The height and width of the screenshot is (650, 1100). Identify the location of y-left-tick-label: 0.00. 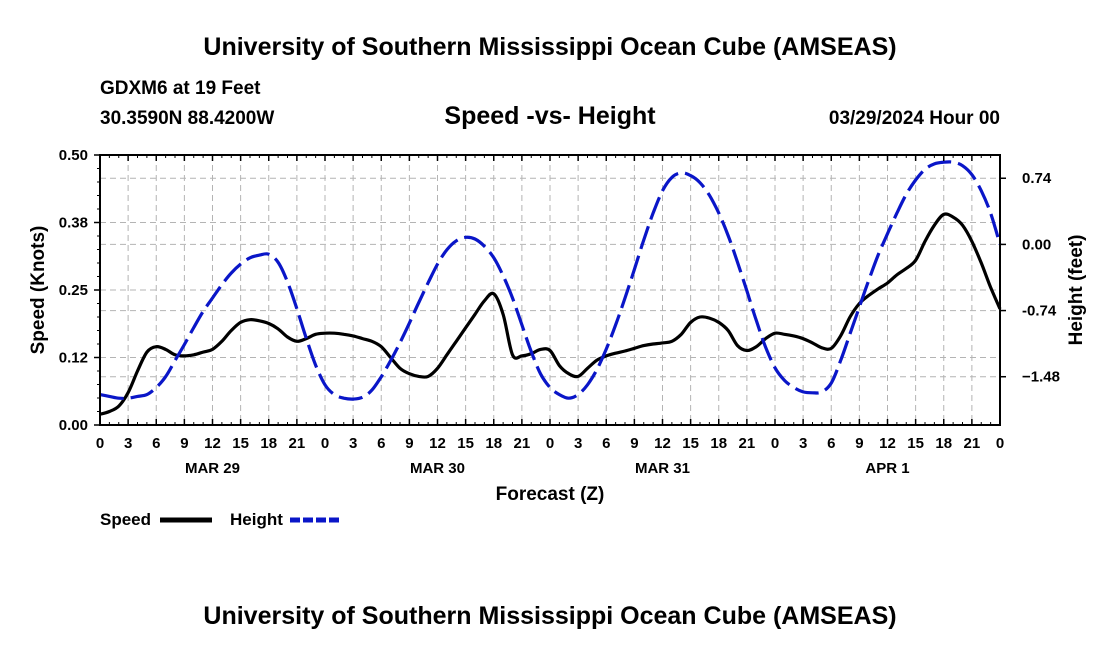
(73, 425).